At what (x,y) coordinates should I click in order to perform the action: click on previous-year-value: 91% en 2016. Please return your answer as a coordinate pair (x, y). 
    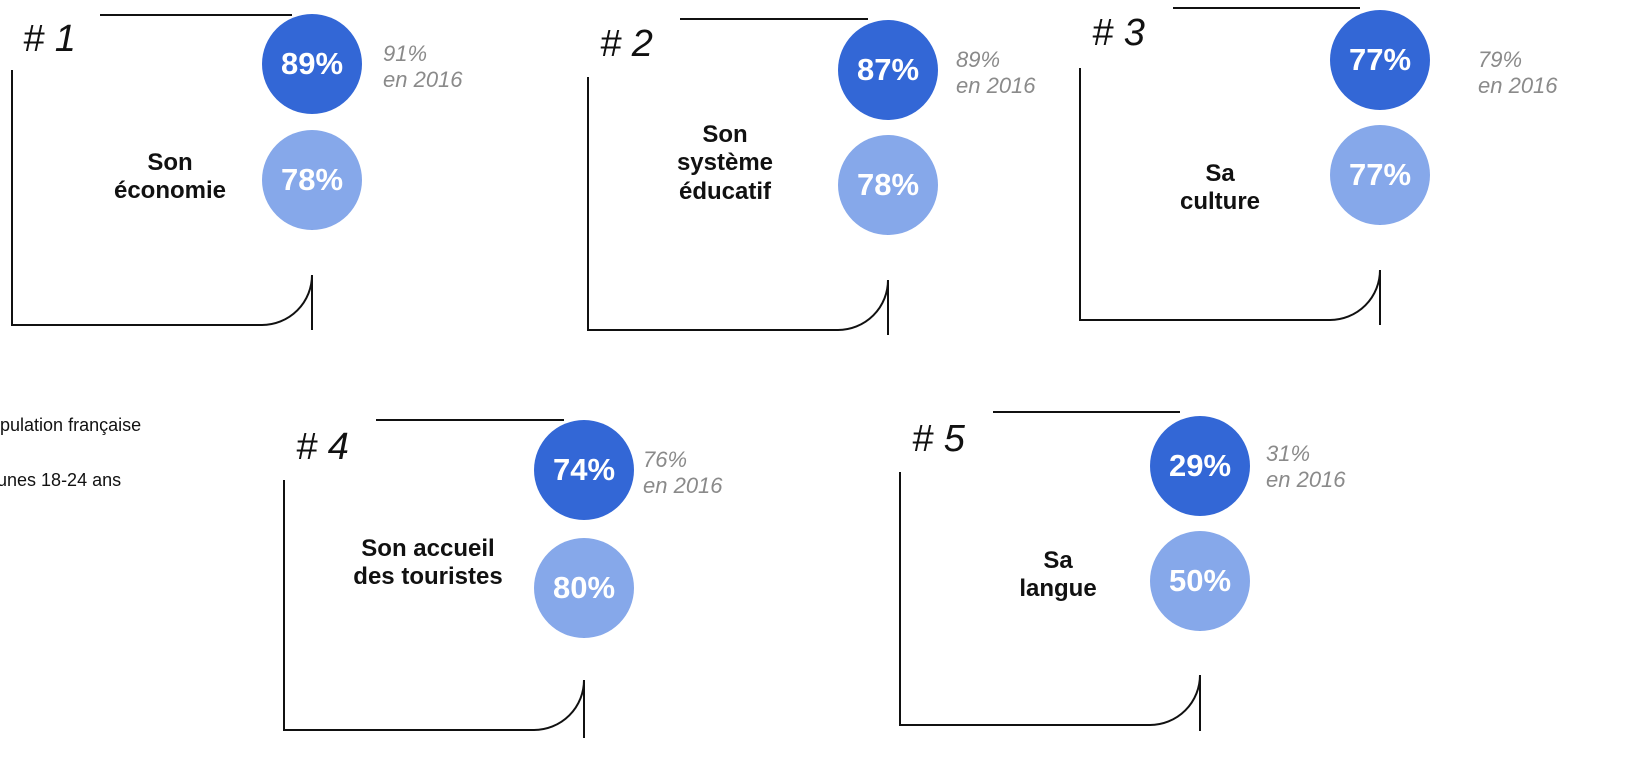
    Looking at the image, I should click on (423, 67).